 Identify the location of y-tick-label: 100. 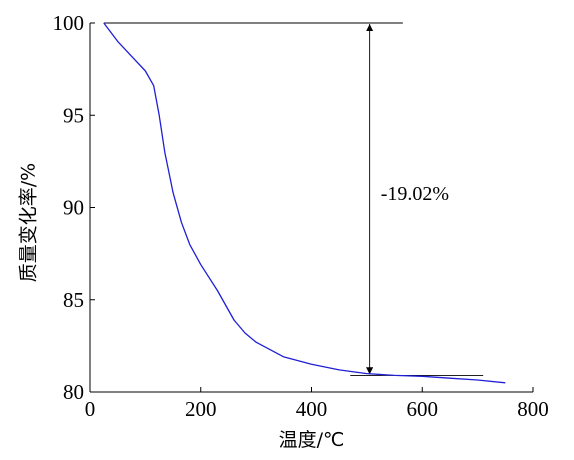
(69, 23).